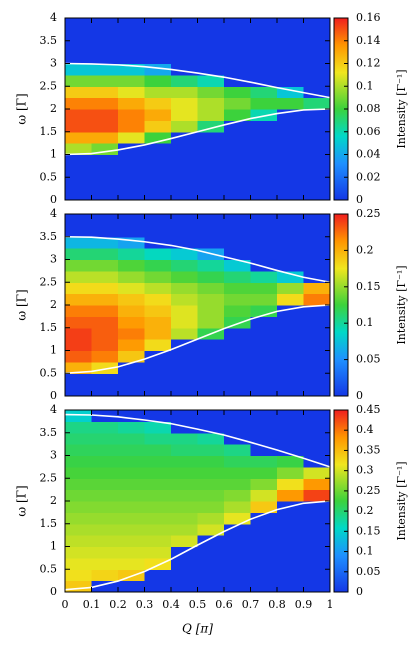 This screenshot has height=646, width=415. I want to click on y-tick-label: 1, so click(53, 546).